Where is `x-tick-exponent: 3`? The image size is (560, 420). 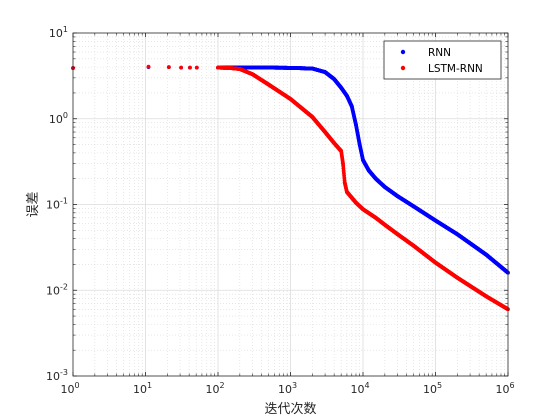 x-tick-exponent: 3 is located at coordinates (294, 385).